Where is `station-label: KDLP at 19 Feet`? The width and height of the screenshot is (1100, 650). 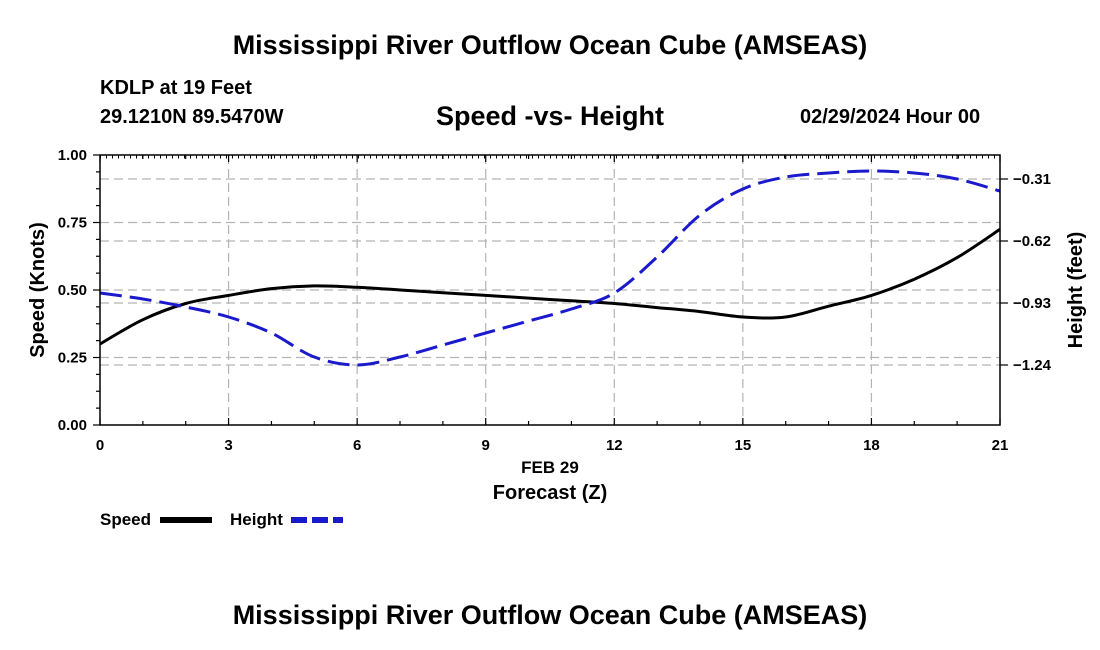 station-label: KDLP at 19 Feet is located at coordinates (176, 88).